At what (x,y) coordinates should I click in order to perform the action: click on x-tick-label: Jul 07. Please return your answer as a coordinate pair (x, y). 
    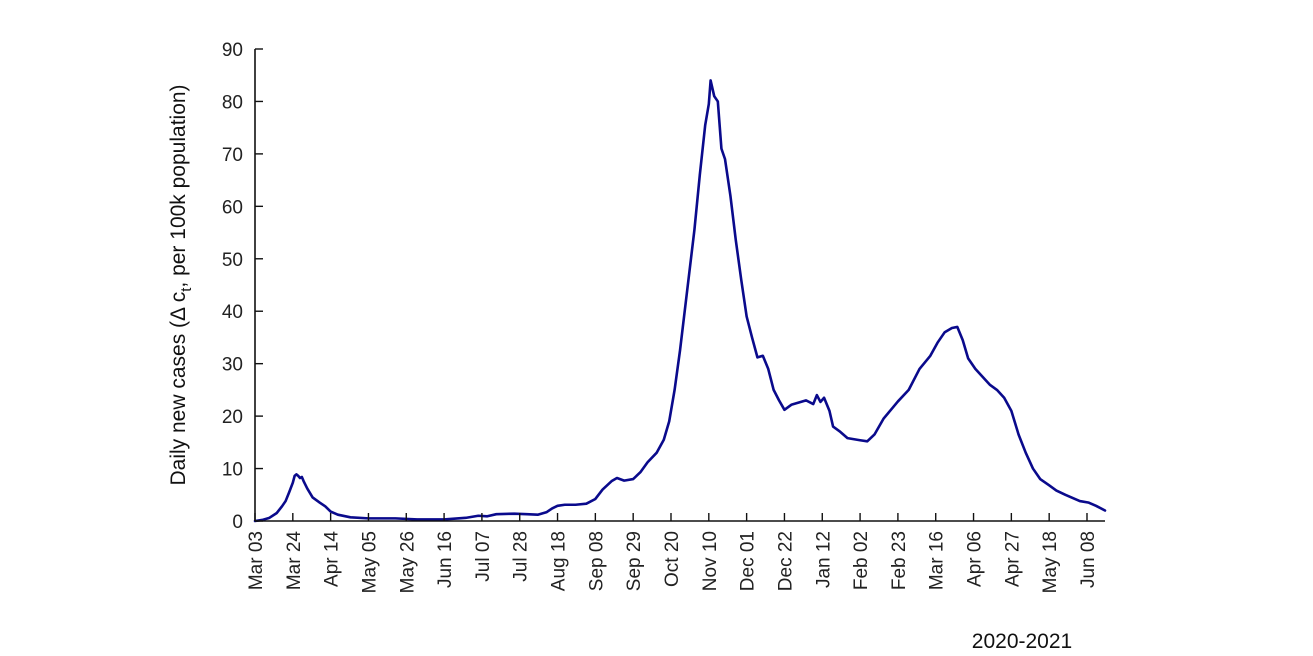
    Looking at the image, I should click on (483, 556).